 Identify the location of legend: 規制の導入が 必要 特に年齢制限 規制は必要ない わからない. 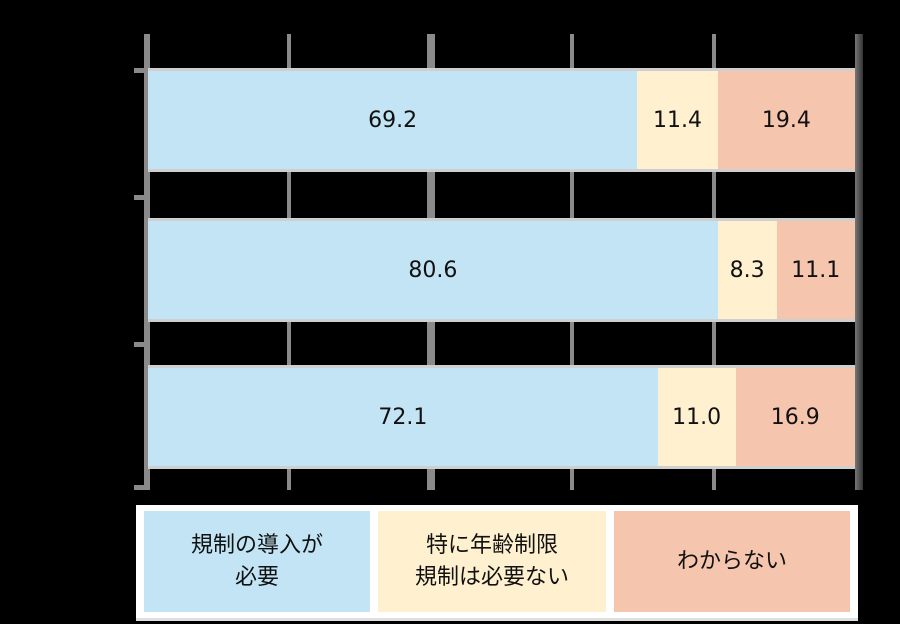
(497, 563).